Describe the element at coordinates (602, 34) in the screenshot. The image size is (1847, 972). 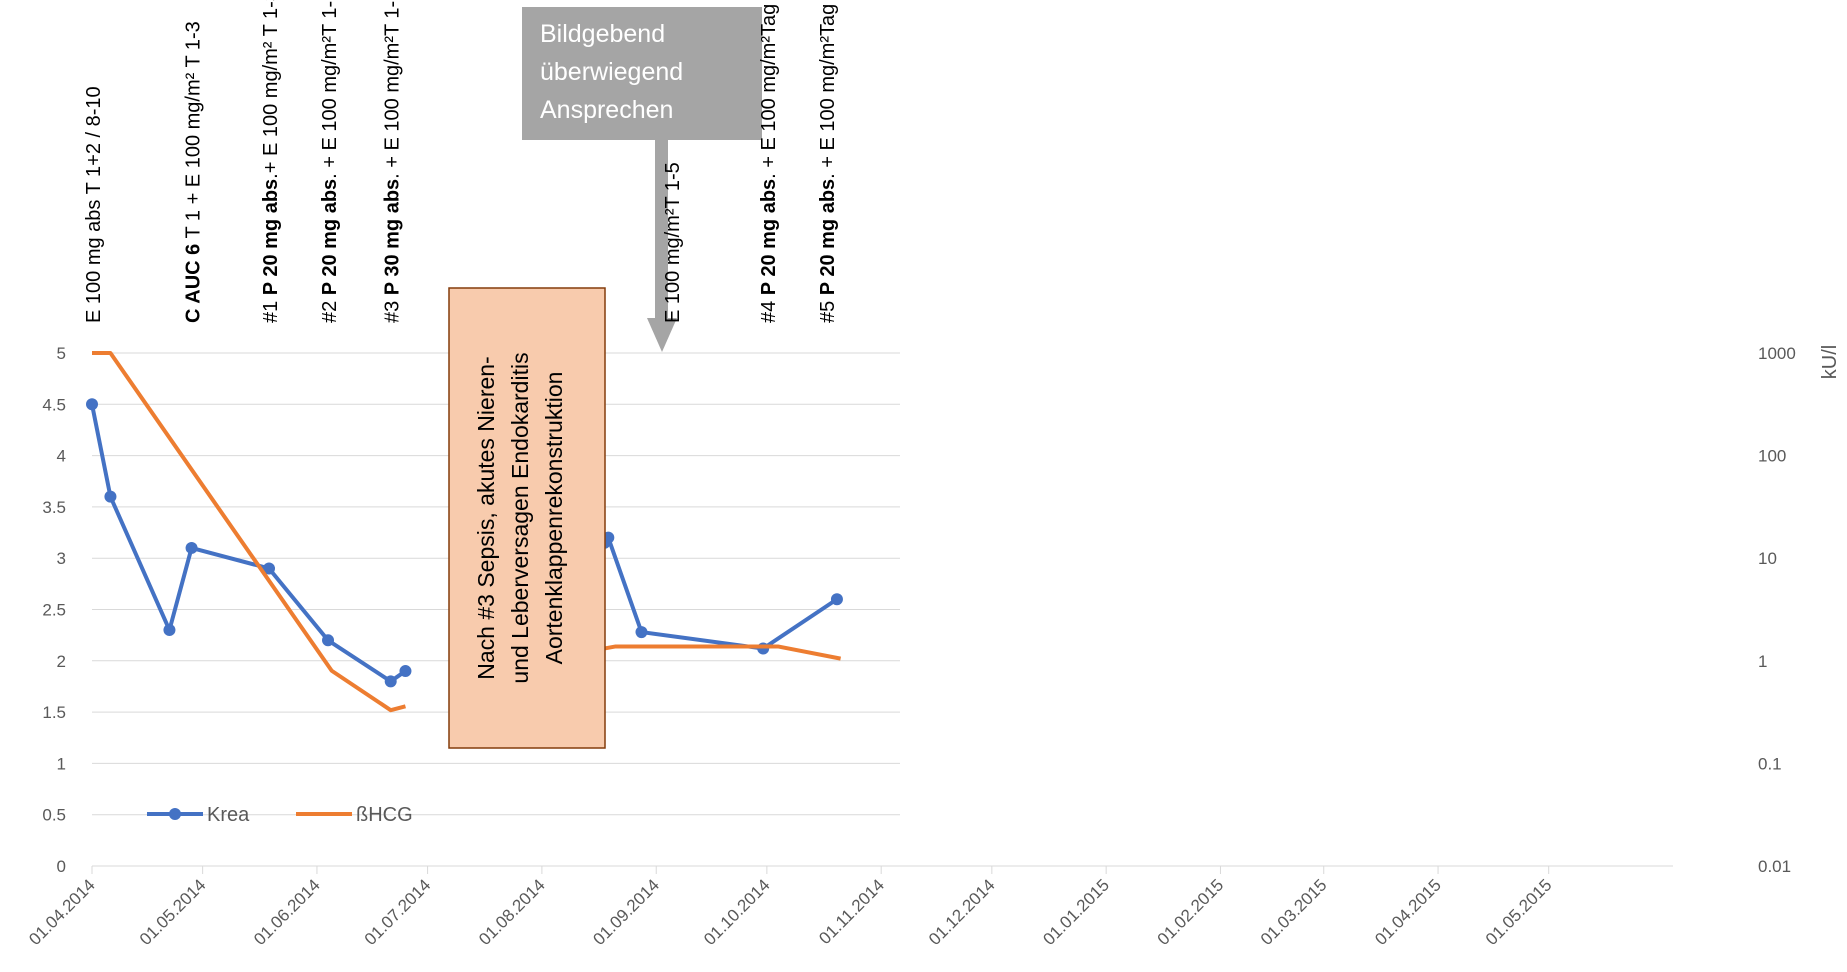
I see `callout-line: Bildgebend` at that location.